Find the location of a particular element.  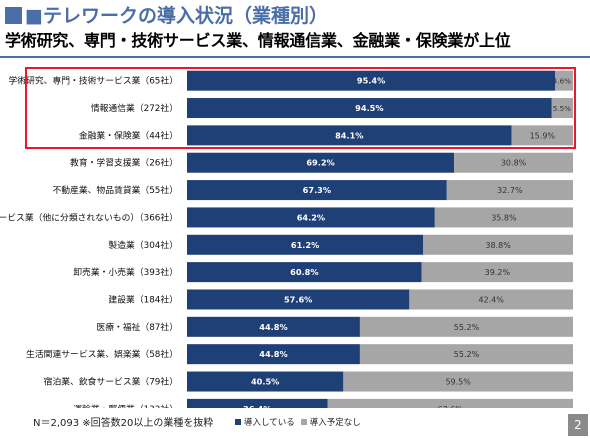

category-label: 運輸業・郵便業（132社） is located at coordinates (125, 405).